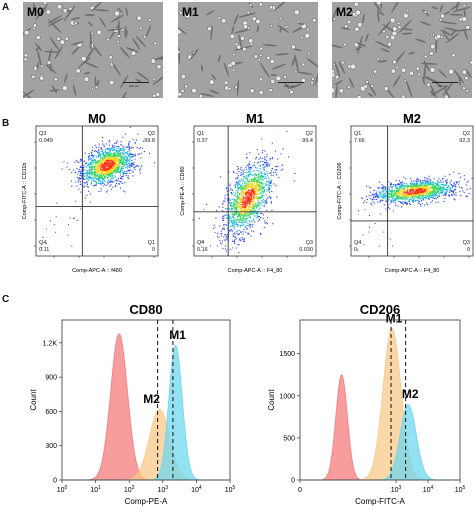  Describe the element at coordinates (202, 141) in the screenshot. I see `quadrant-value: 0.37` at that location.